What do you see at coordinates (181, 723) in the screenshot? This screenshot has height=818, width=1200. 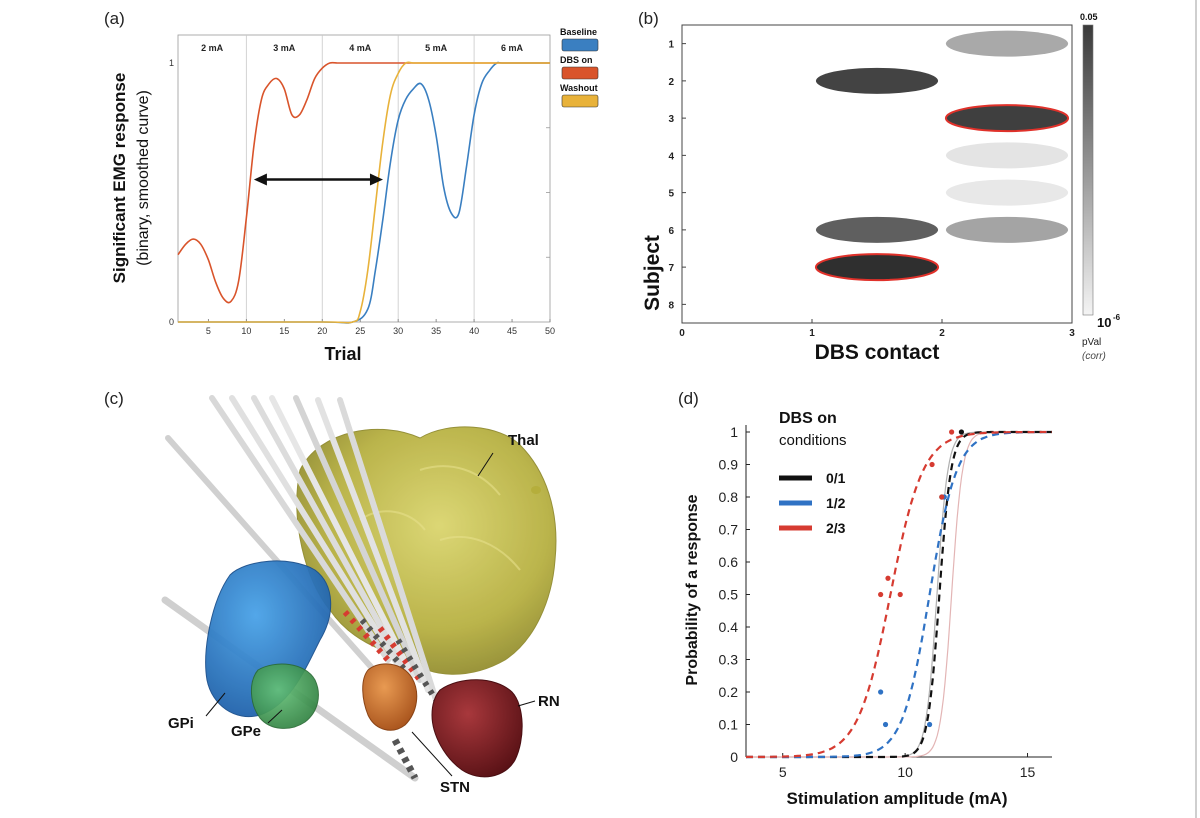 I see `gpi-label: GPi` at bounding box center [181, 723].